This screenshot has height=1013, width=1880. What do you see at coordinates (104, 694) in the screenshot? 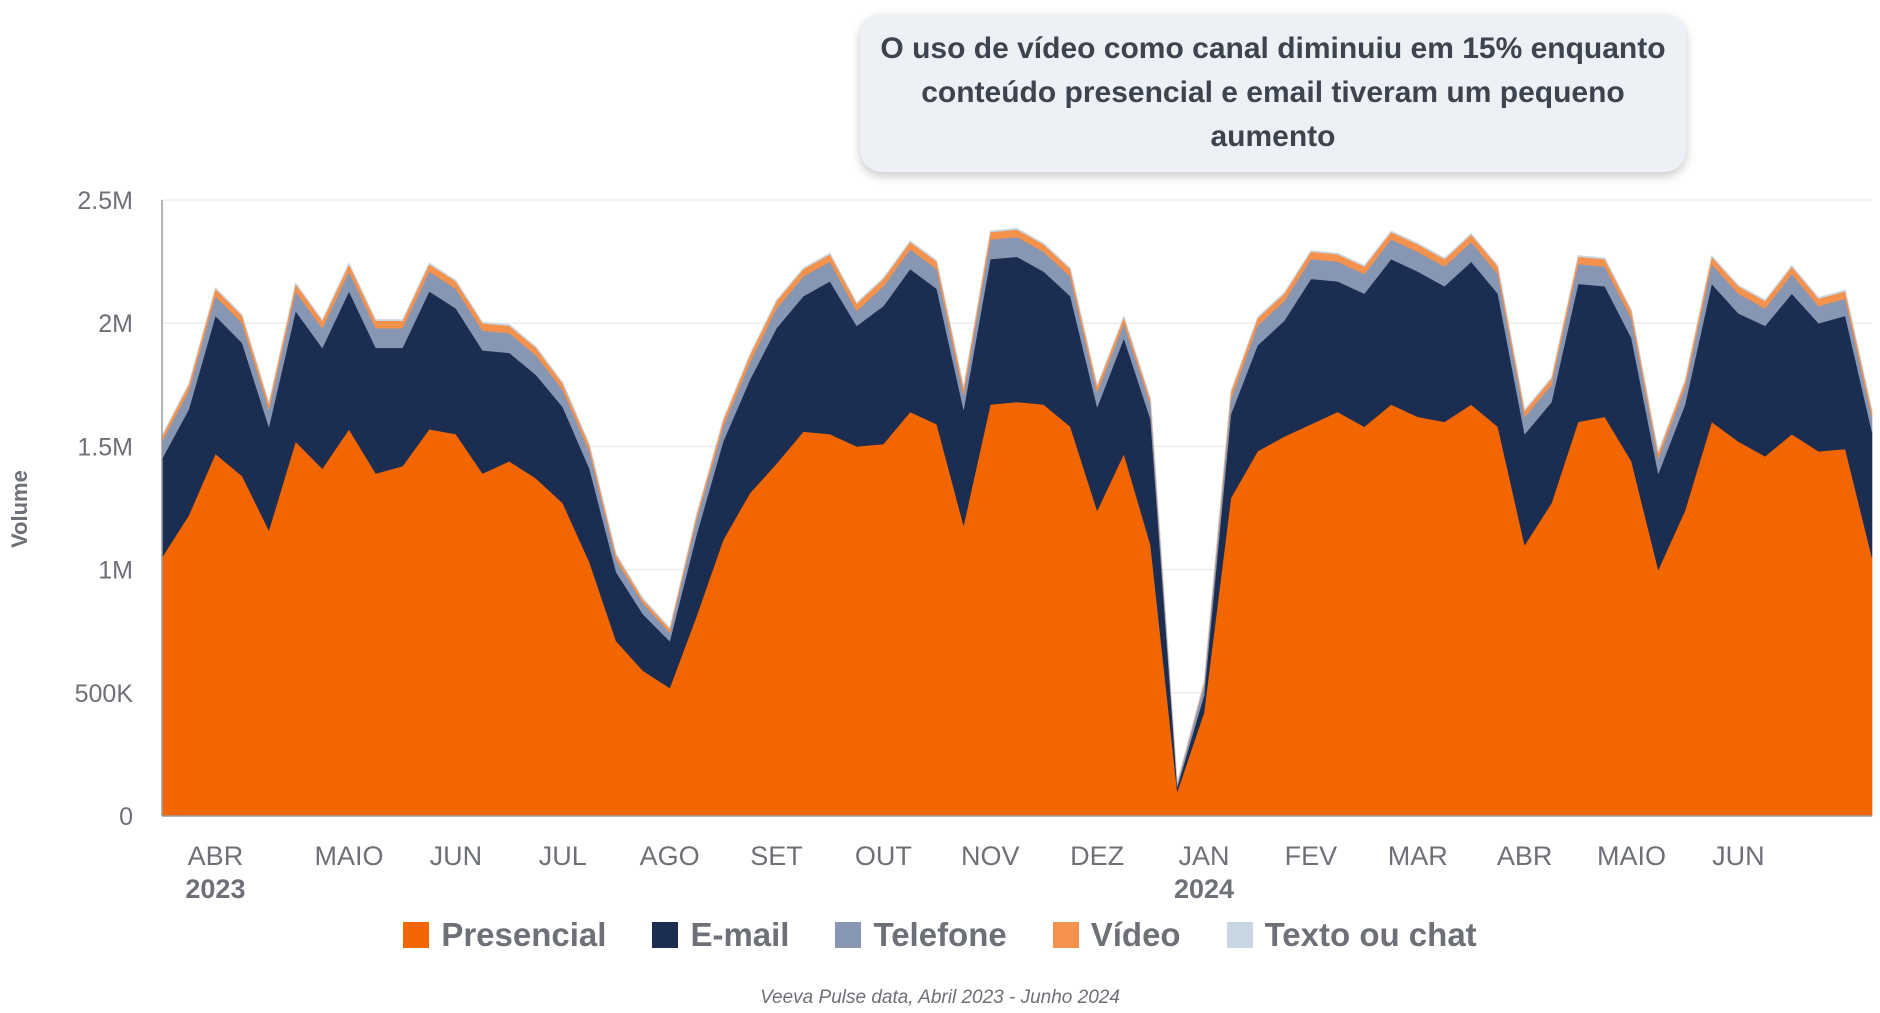
I see `y-tick-label: 500K` at bounding box center [104, 694].